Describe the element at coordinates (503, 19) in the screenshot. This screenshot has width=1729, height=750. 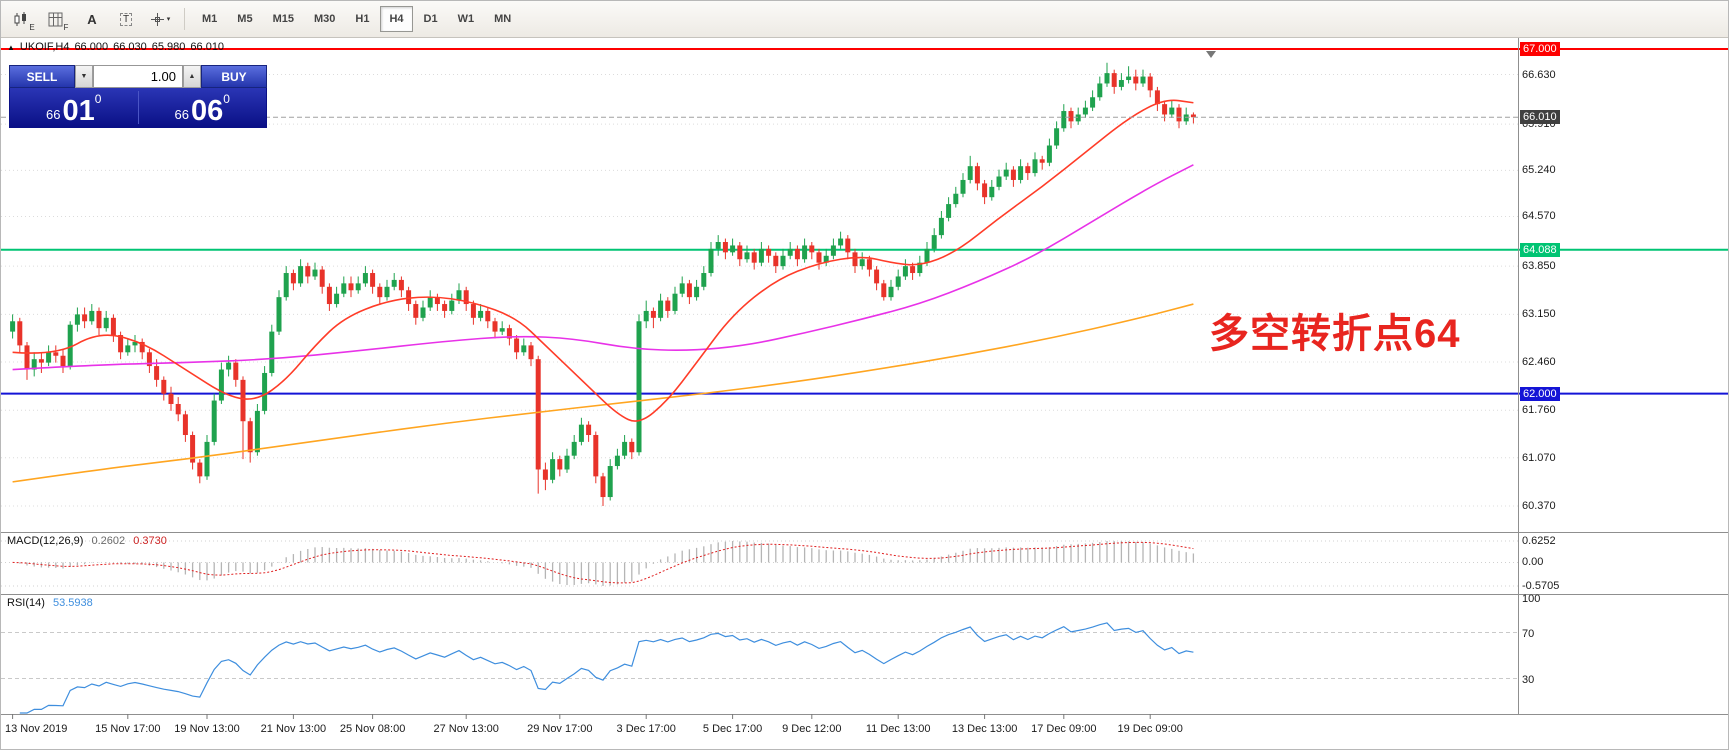
I see `timeframe-mn-button: MN` at that location.